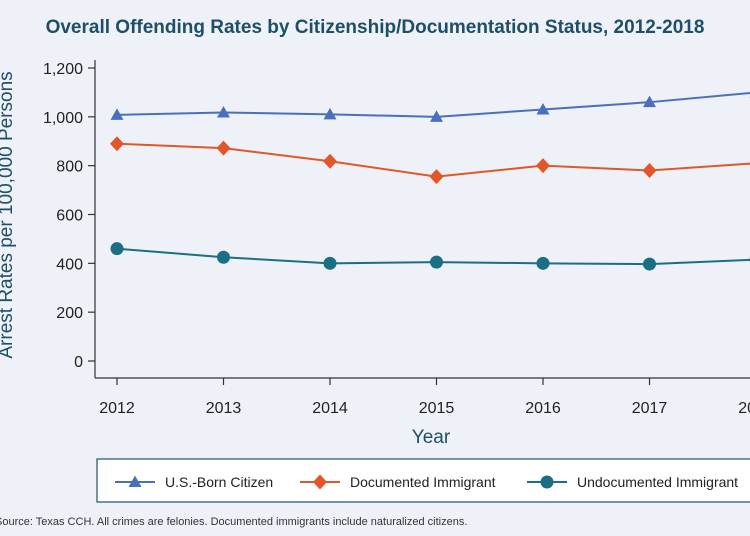  I want to click on y-tick-label: 1,200, so click(63, 69).